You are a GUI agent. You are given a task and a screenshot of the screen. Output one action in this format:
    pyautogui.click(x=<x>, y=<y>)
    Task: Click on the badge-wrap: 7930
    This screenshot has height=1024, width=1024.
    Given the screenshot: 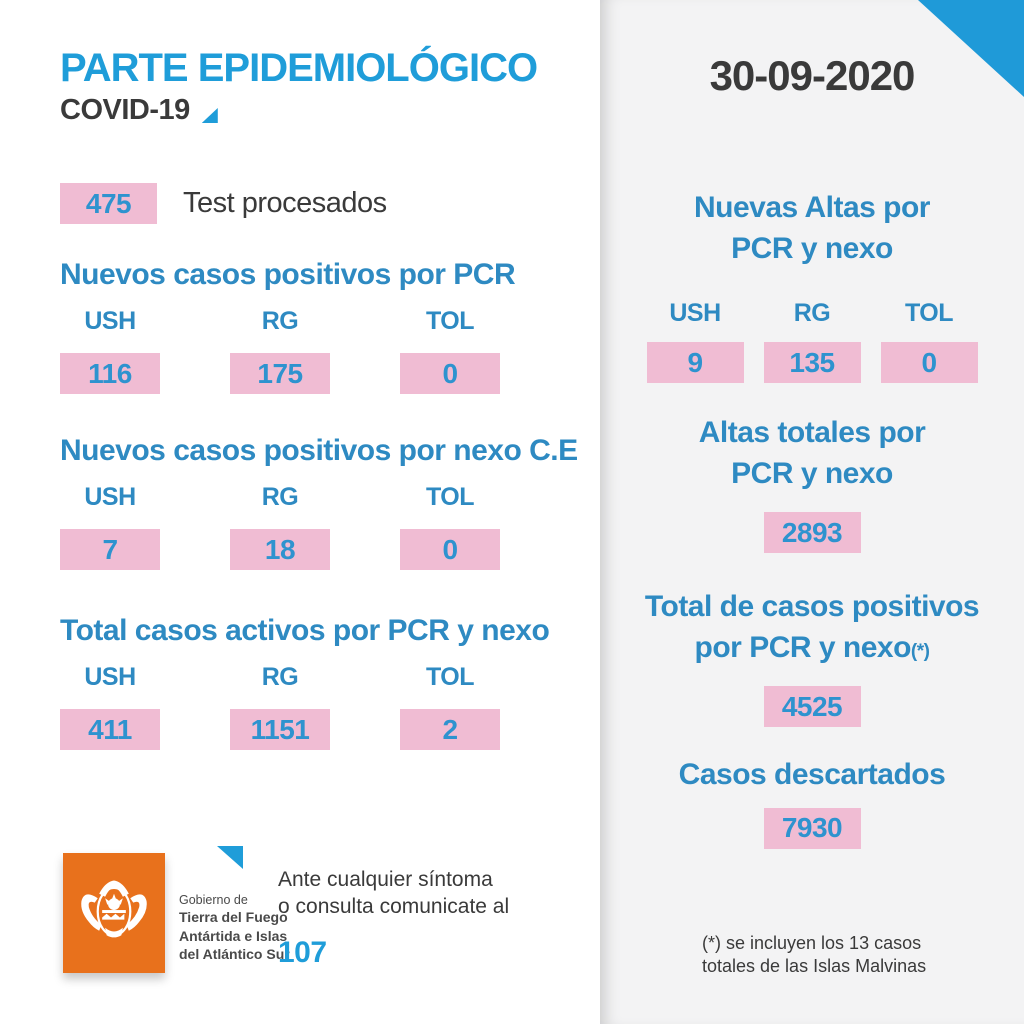 What is the action you would take?
    pyautogui.click(x=812, y=828)
    